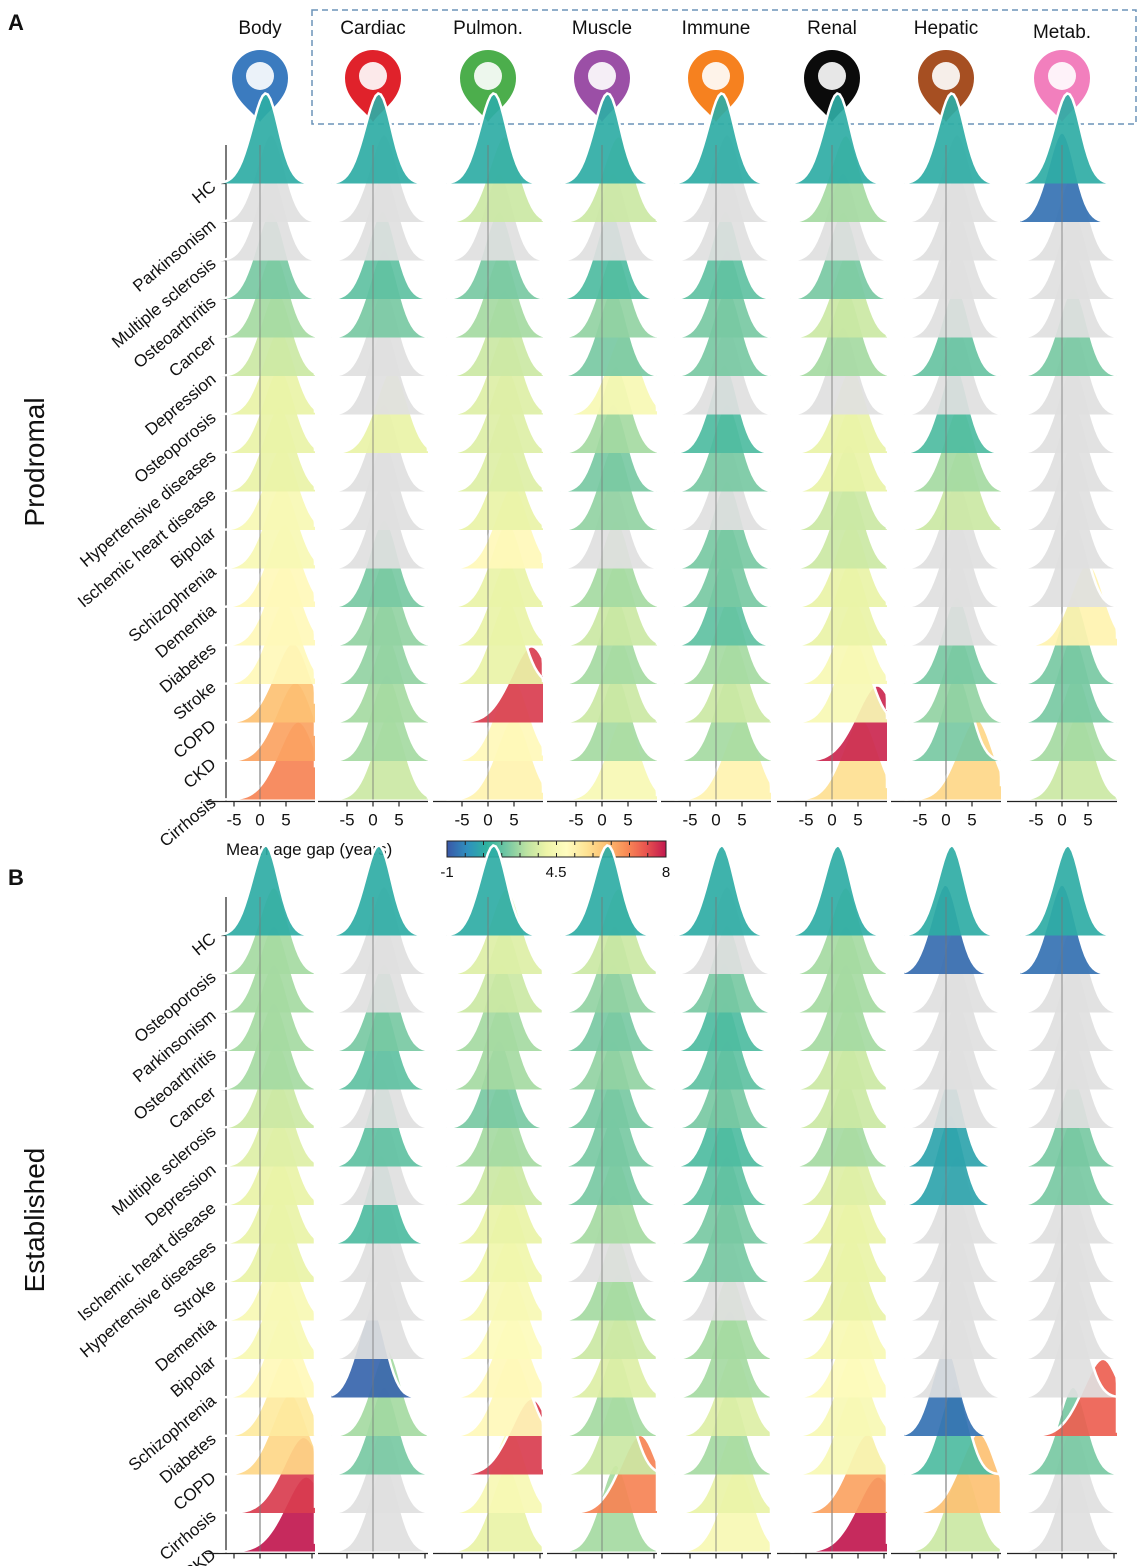 This screenshot has height=1566, width=1139. What do you see at coordinates (602, 28) in the screenshot?
I see `organ-label-muscle: Muscle` at bounding box center [602, 28].